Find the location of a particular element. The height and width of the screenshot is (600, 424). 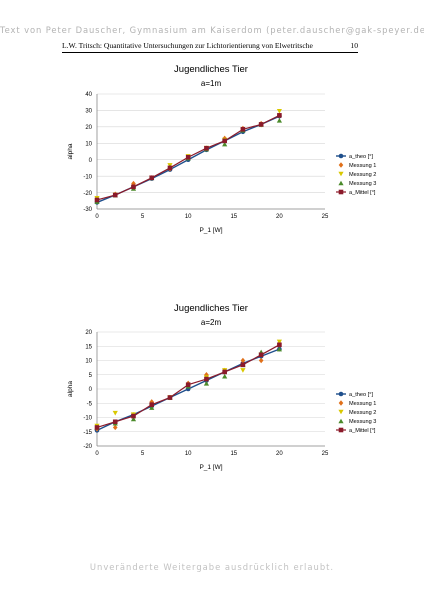

page-number: 10 is located at coordinates (354, 45).